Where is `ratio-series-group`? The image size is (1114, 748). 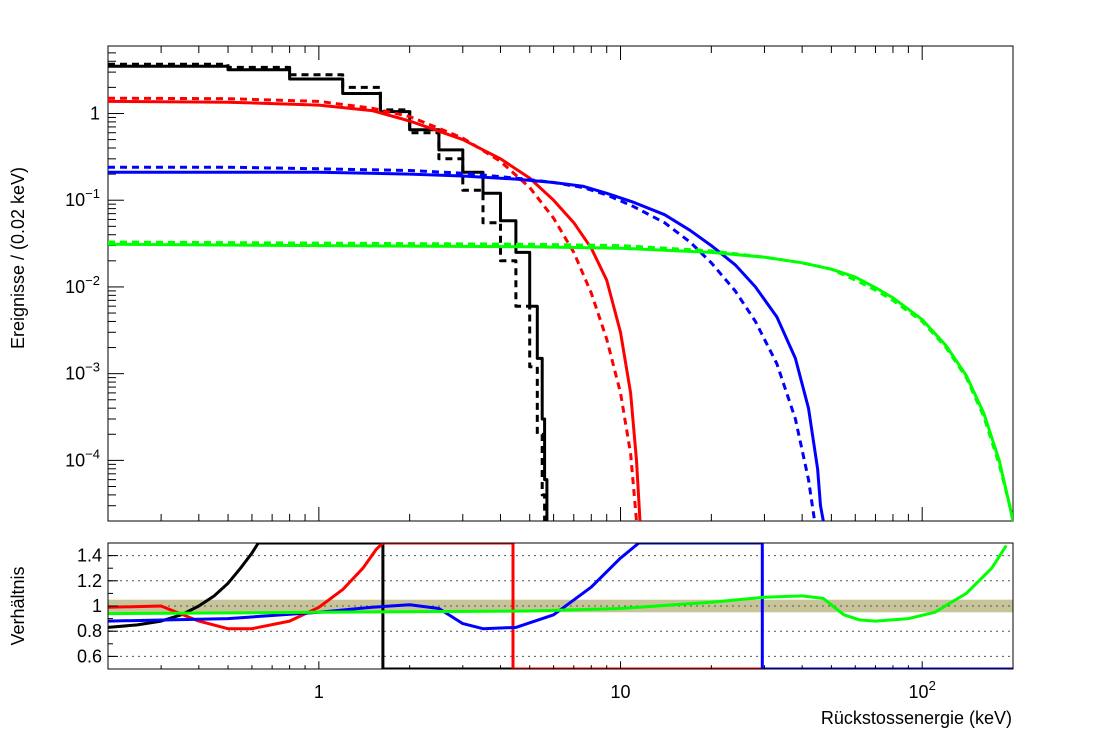 ratio-series-group is located at coordinates (560, 606).